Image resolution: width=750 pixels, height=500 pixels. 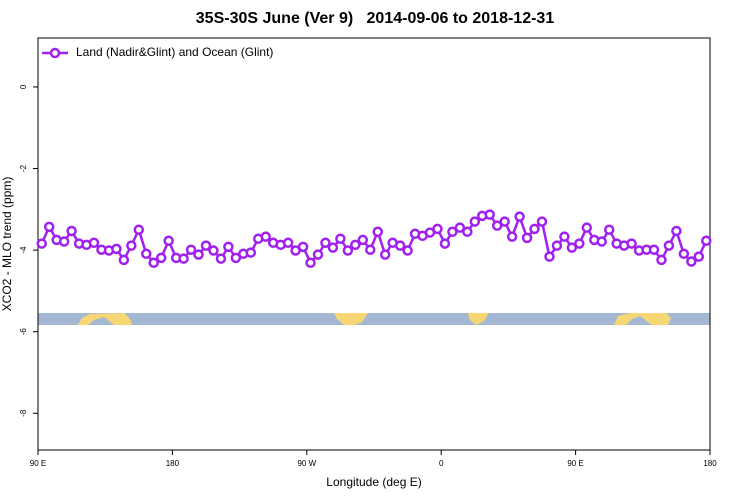 I want to click on legend-marker, so click(x=55, y=53).